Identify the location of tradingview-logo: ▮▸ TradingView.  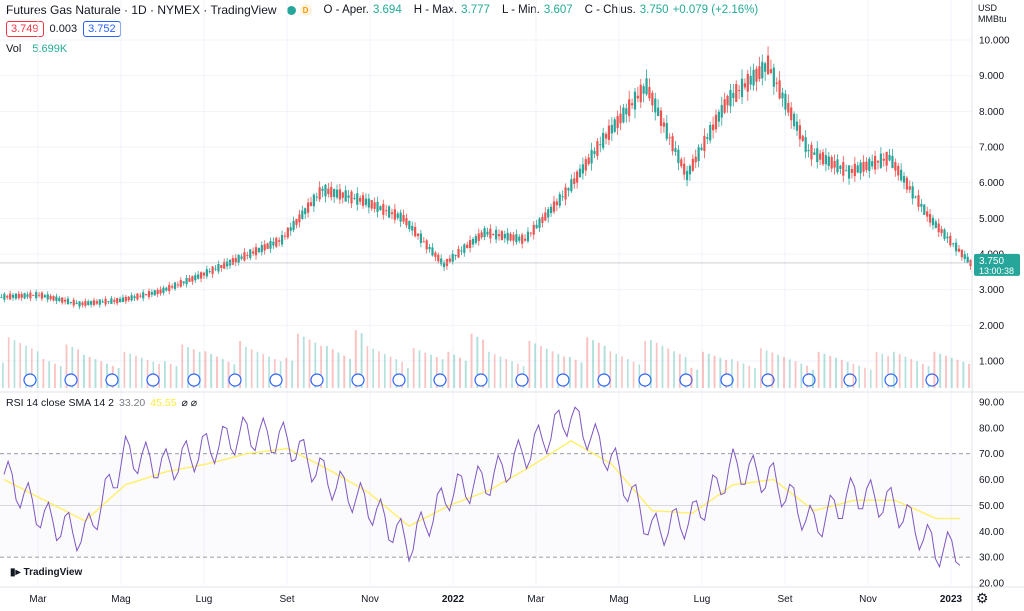
(46, 572).